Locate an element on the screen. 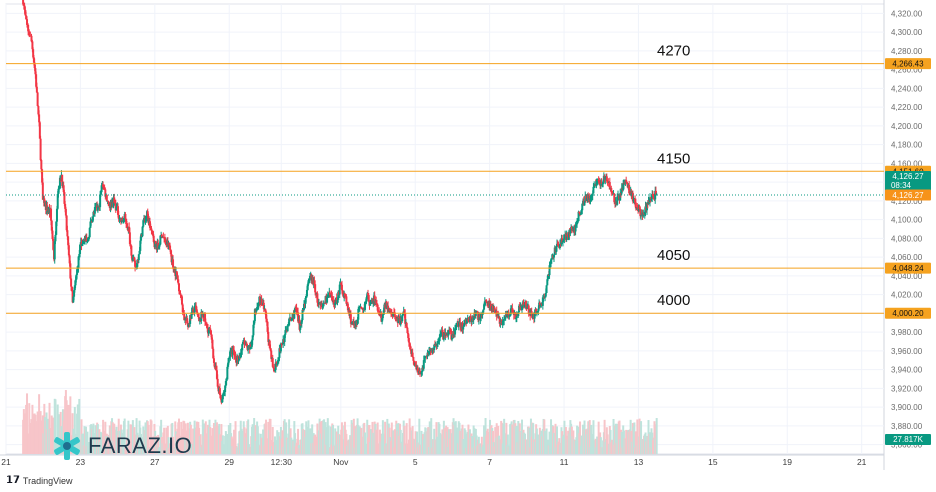  time-axis: 21 23 27 29 12:30 Nov 5 7 11 13 15 19 21 is located at coordinates (433, 462).